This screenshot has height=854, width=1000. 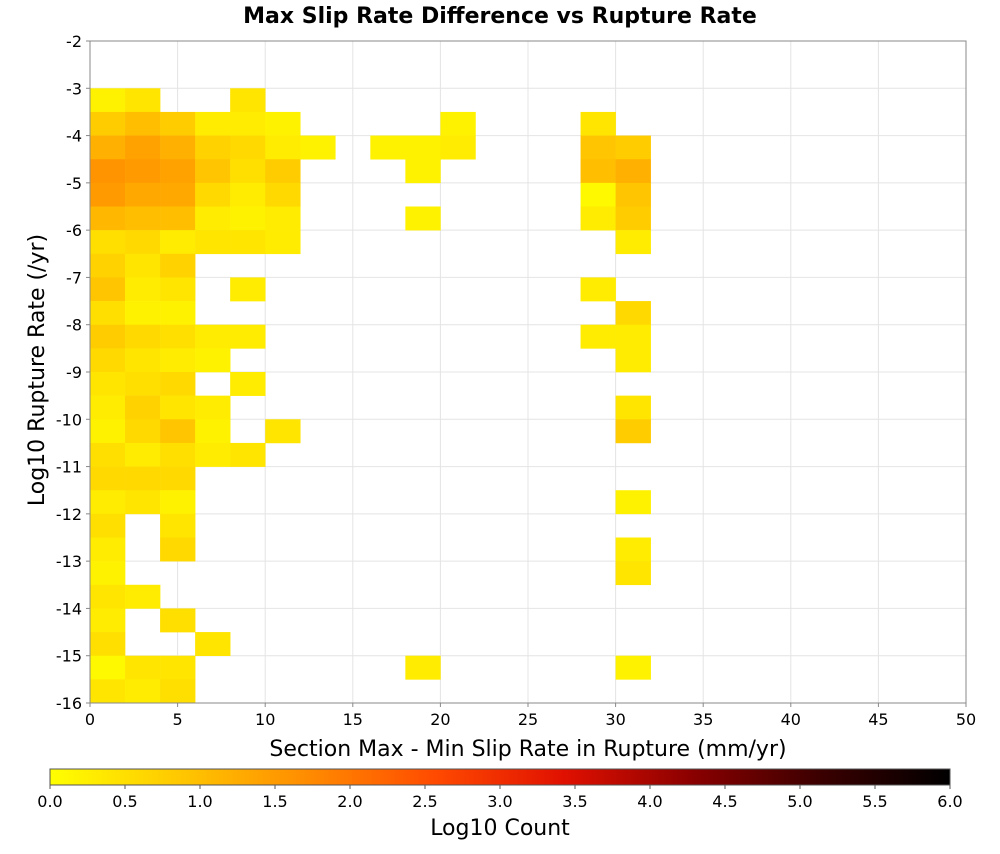 I want to click on chart-title: Max Slip Rate Difference vs Rupture Rate, so click(x=500, y=16).